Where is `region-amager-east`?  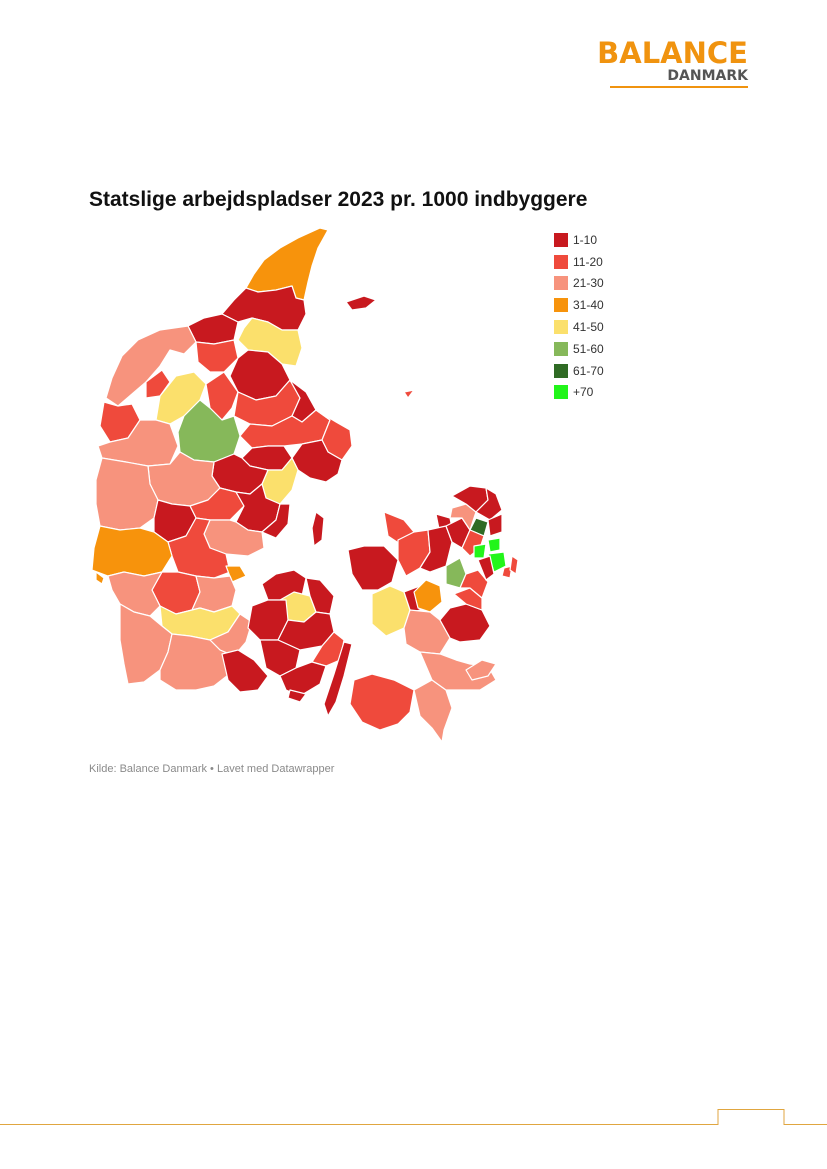 region-amager-east is located at coordinates (514, 565).